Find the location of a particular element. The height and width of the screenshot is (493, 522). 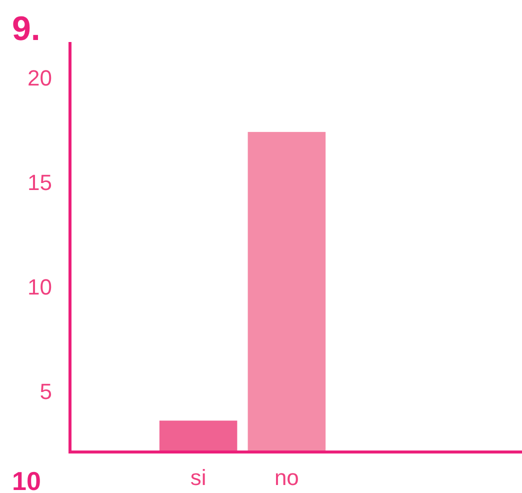

y-tick-label: 5 is located at coordinates (46, 391).